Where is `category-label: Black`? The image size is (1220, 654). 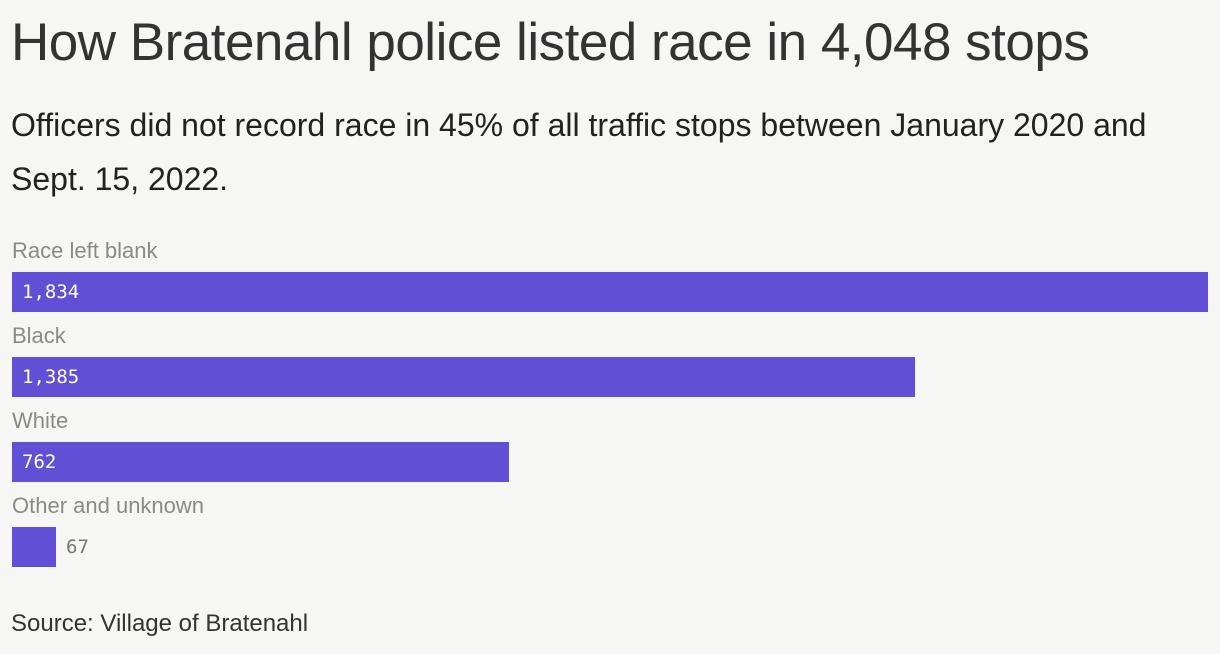
category-label: Black is located at coordinates (39, 335).